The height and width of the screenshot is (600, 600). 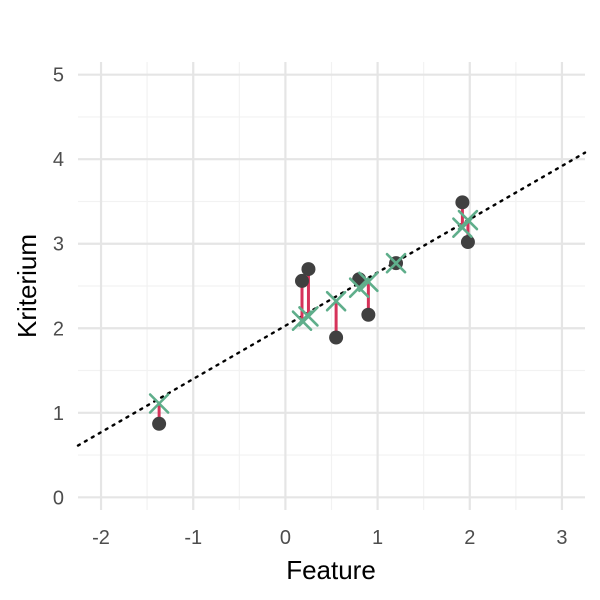 I want to click on x-tick-labels: -2 -1 0 1 2 3, so click(x=329, y=538).